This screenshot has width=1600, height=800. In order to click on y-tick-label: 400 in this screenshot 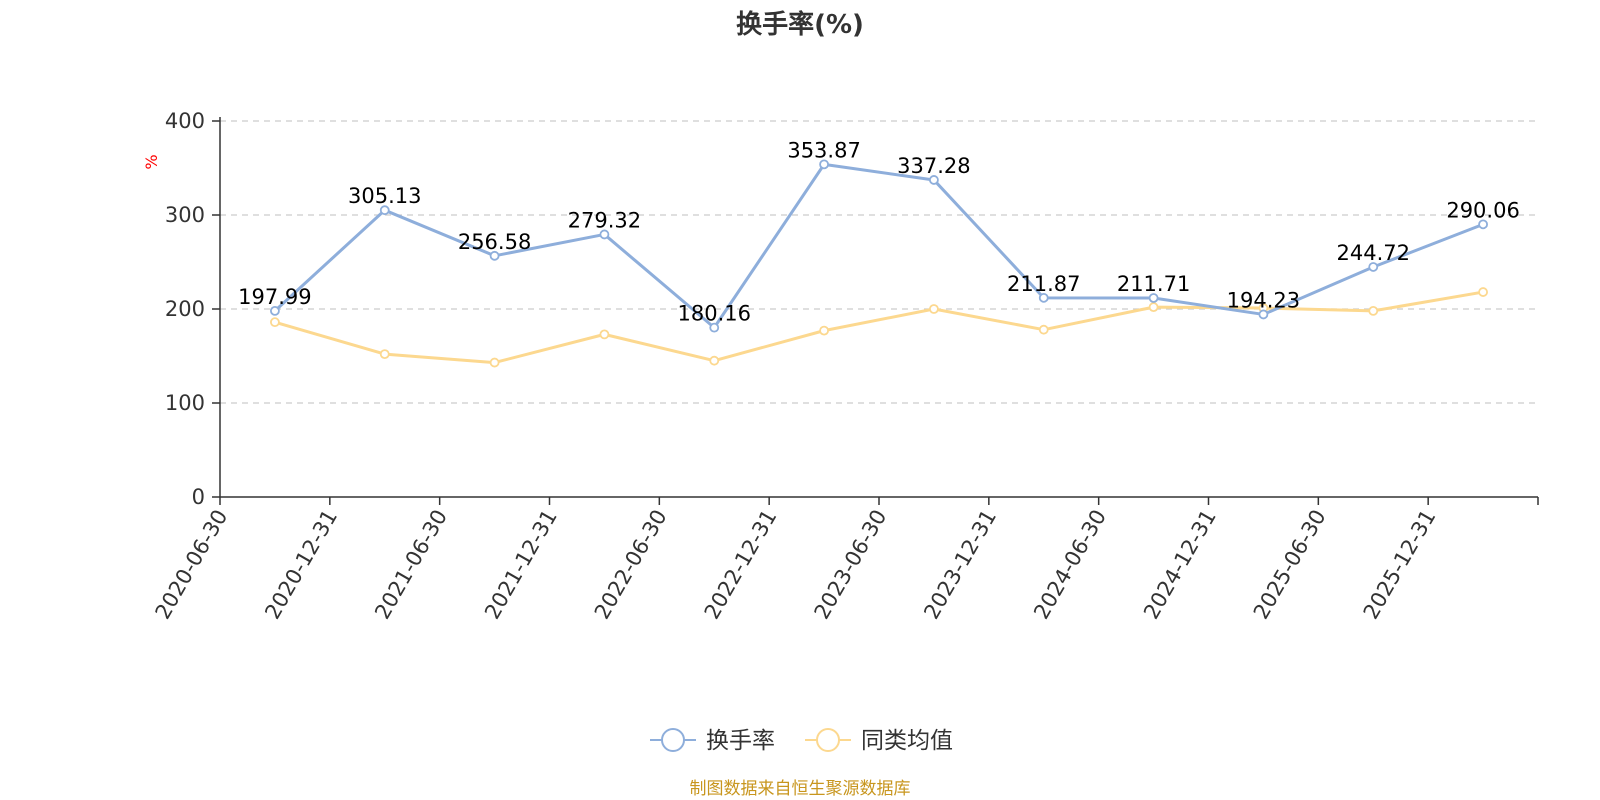, I will do `click(185, 121)`.